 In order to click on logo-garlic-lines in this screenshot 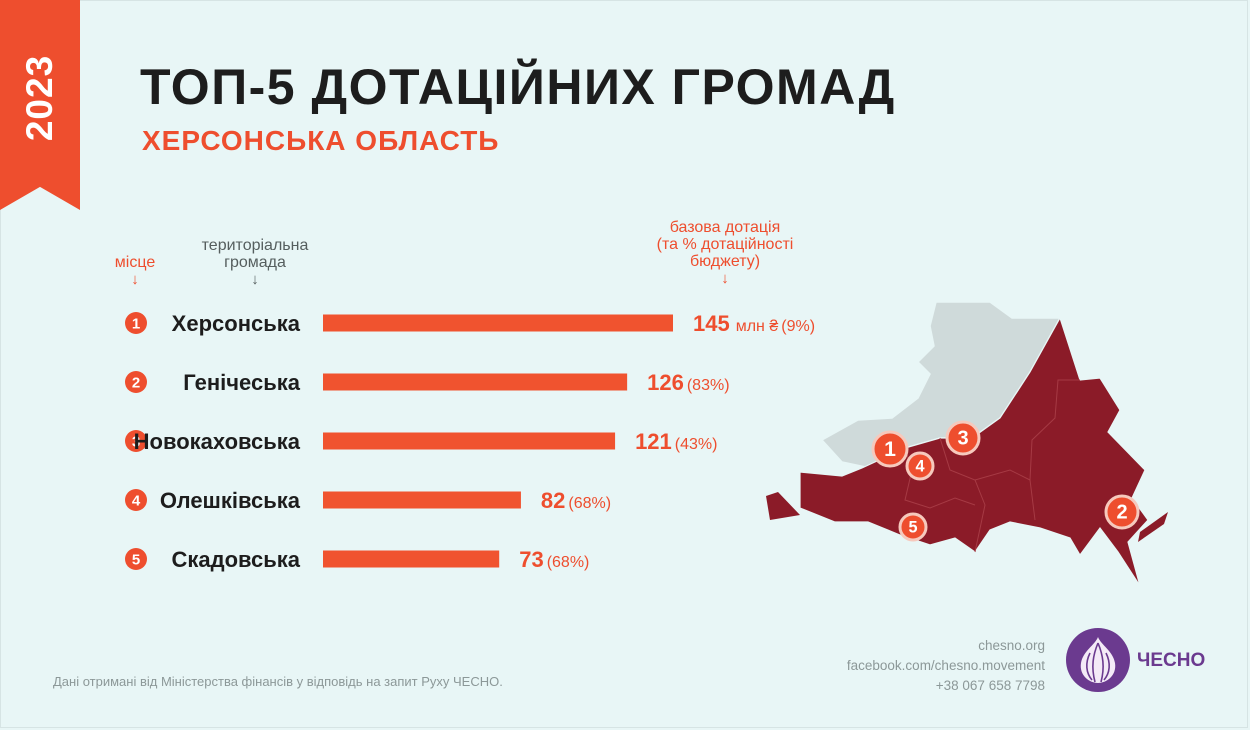, I will do `click(1098, 662)`.